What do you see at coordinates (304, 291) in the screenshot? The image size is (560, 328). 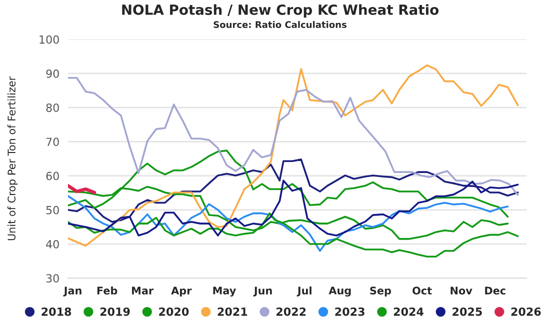 I see `x-tick-label: Jul` at bounding box center [304, 291].